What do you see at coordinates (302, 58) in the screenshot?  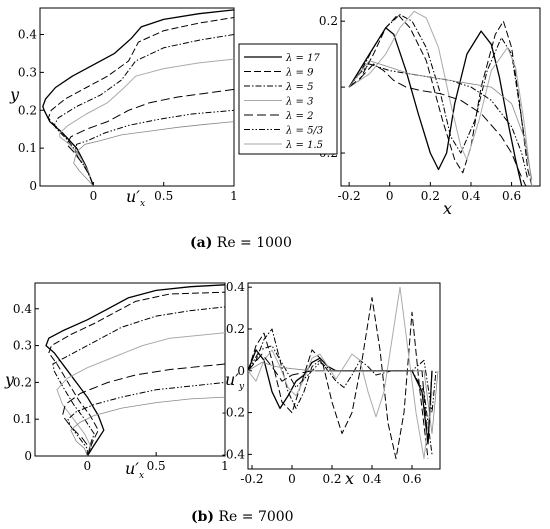 I see `legend-label-1: λ = 17` at bounding box center [302, 58].